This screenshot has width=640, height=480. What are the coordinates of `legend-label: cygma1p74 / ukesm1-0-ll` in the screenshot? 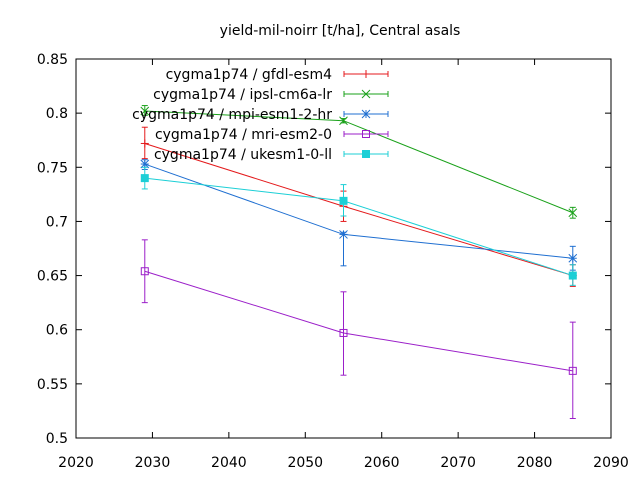 It's located at (243, 155).